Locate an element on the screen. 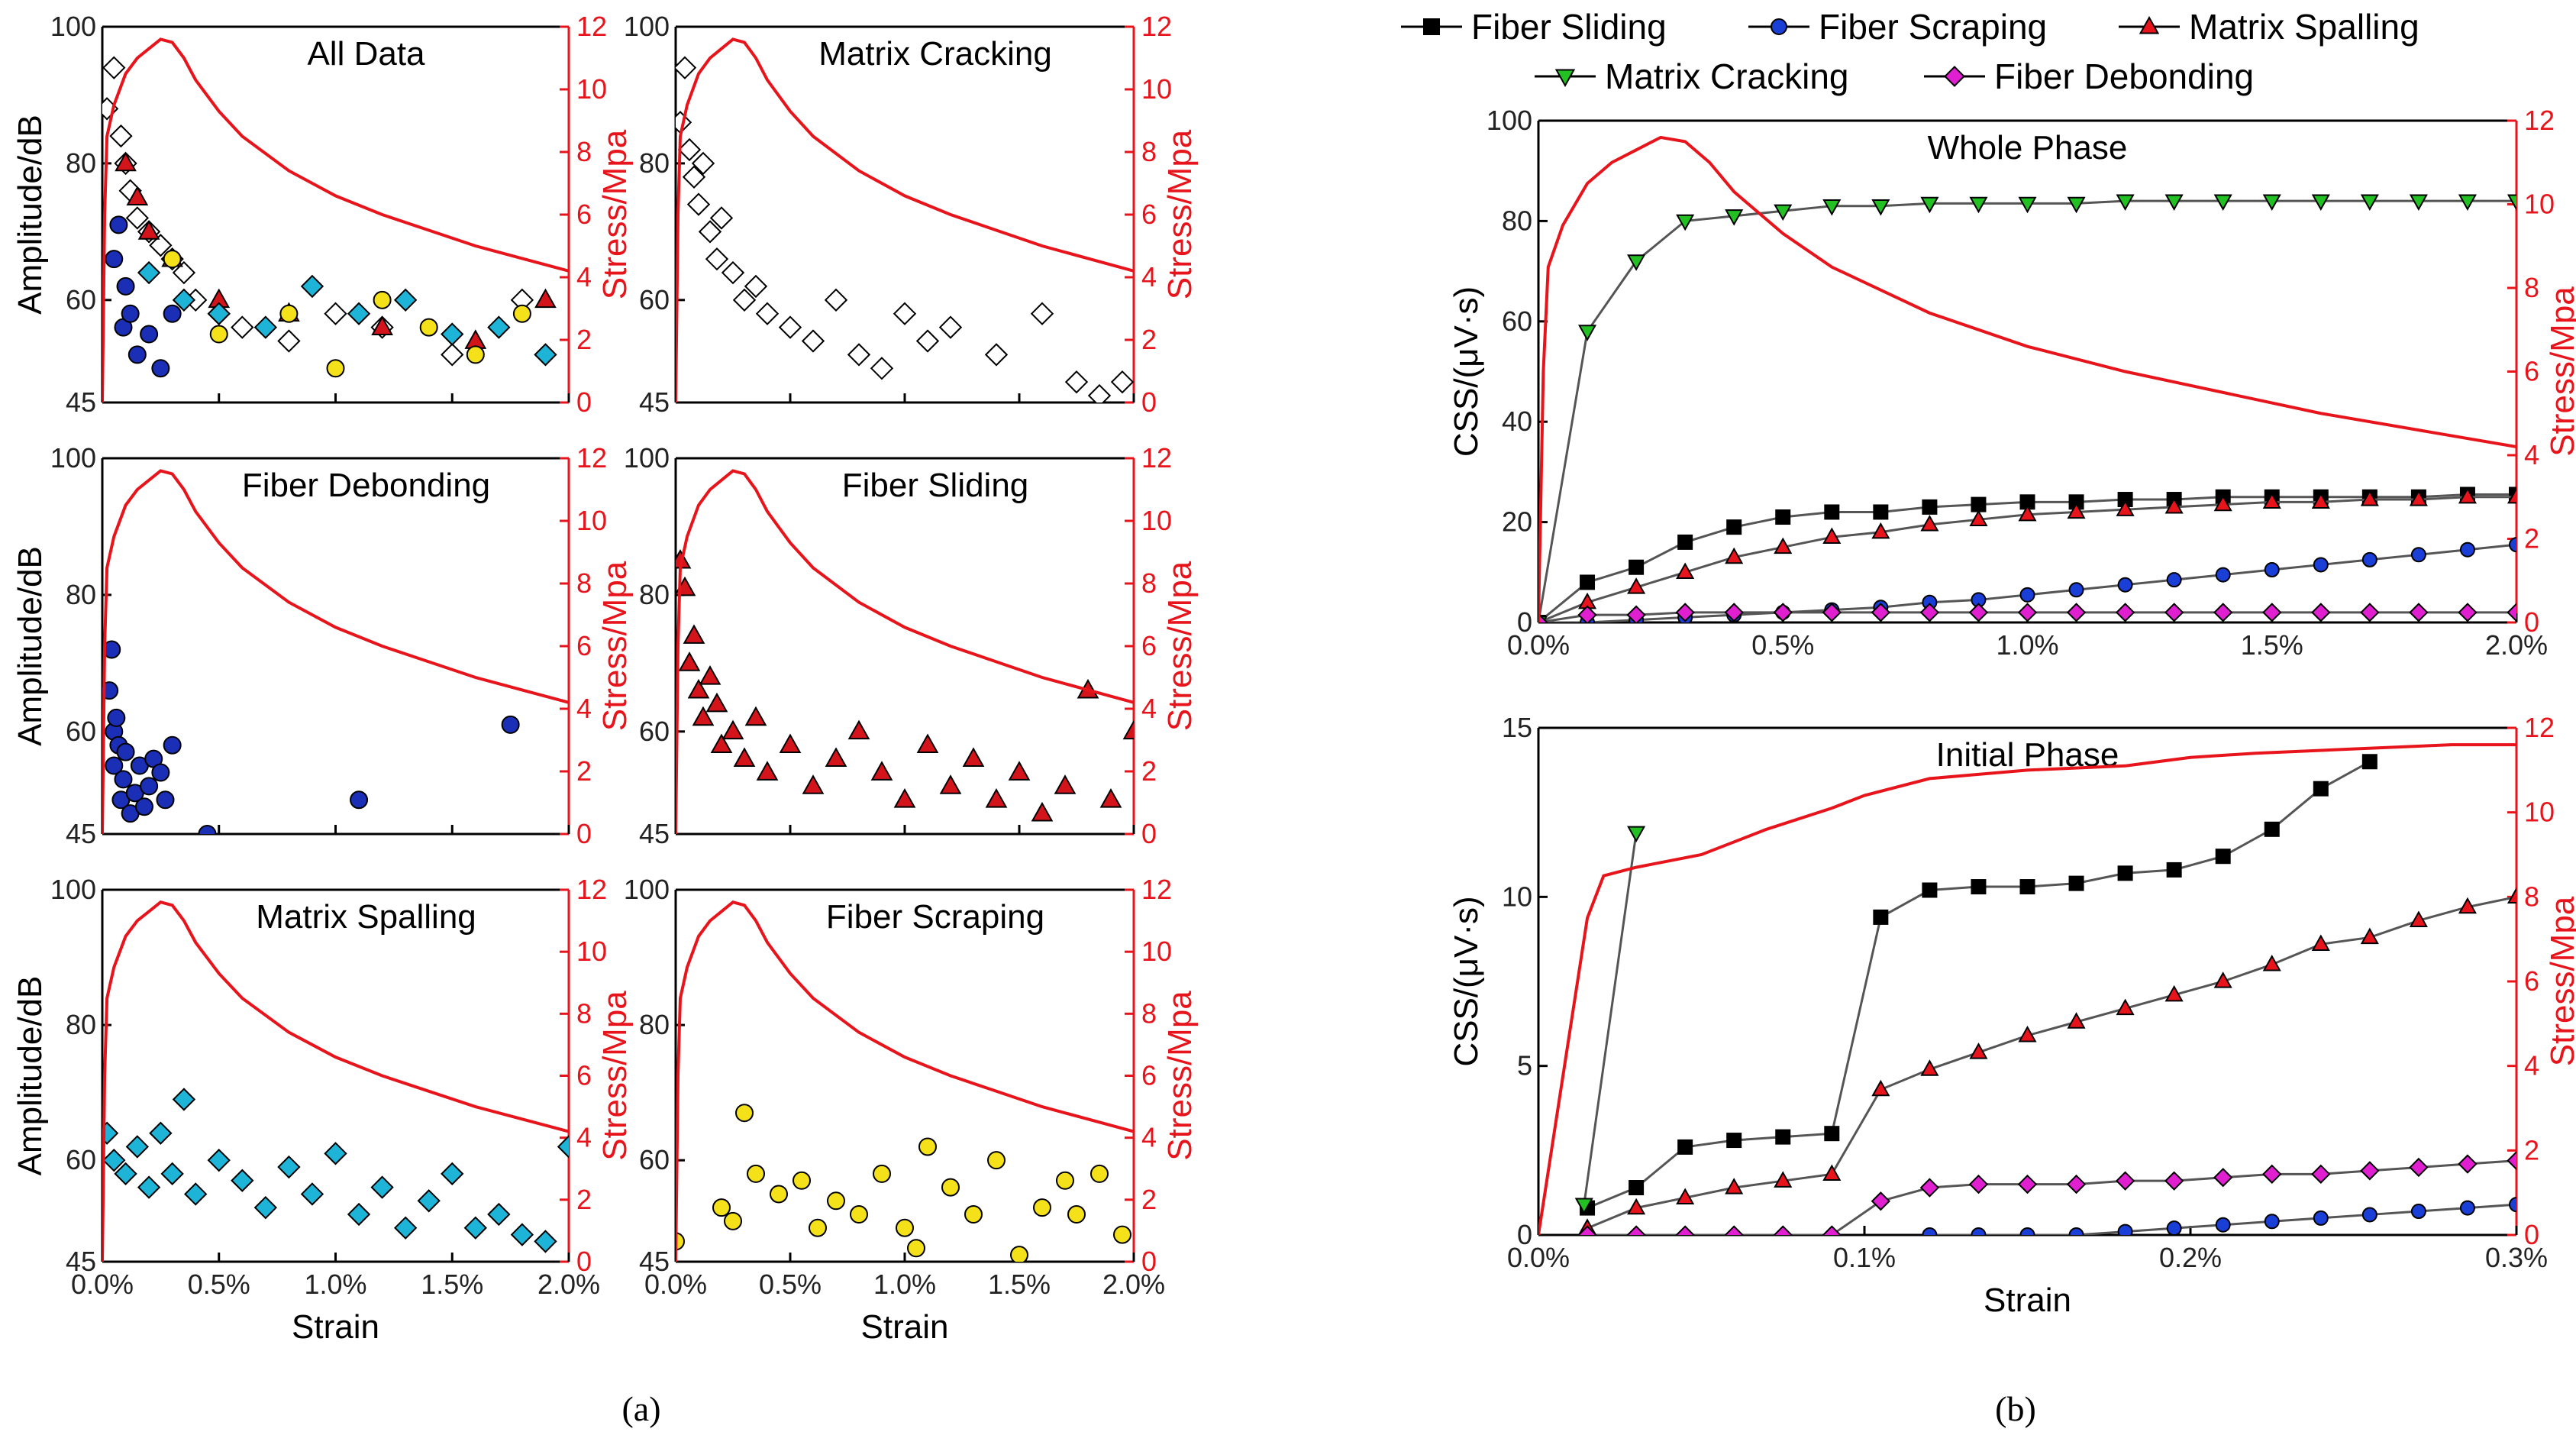  legend-marker is located at coordinates (1565, 78).